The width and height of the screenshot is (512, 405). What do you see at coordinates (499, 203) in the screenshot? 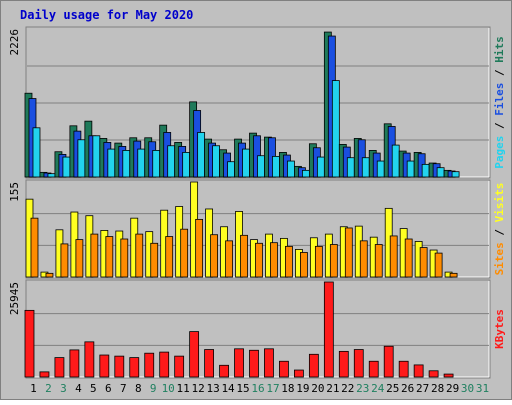
I see `axis-label-part: Visits` at bounding box center [499, 203].